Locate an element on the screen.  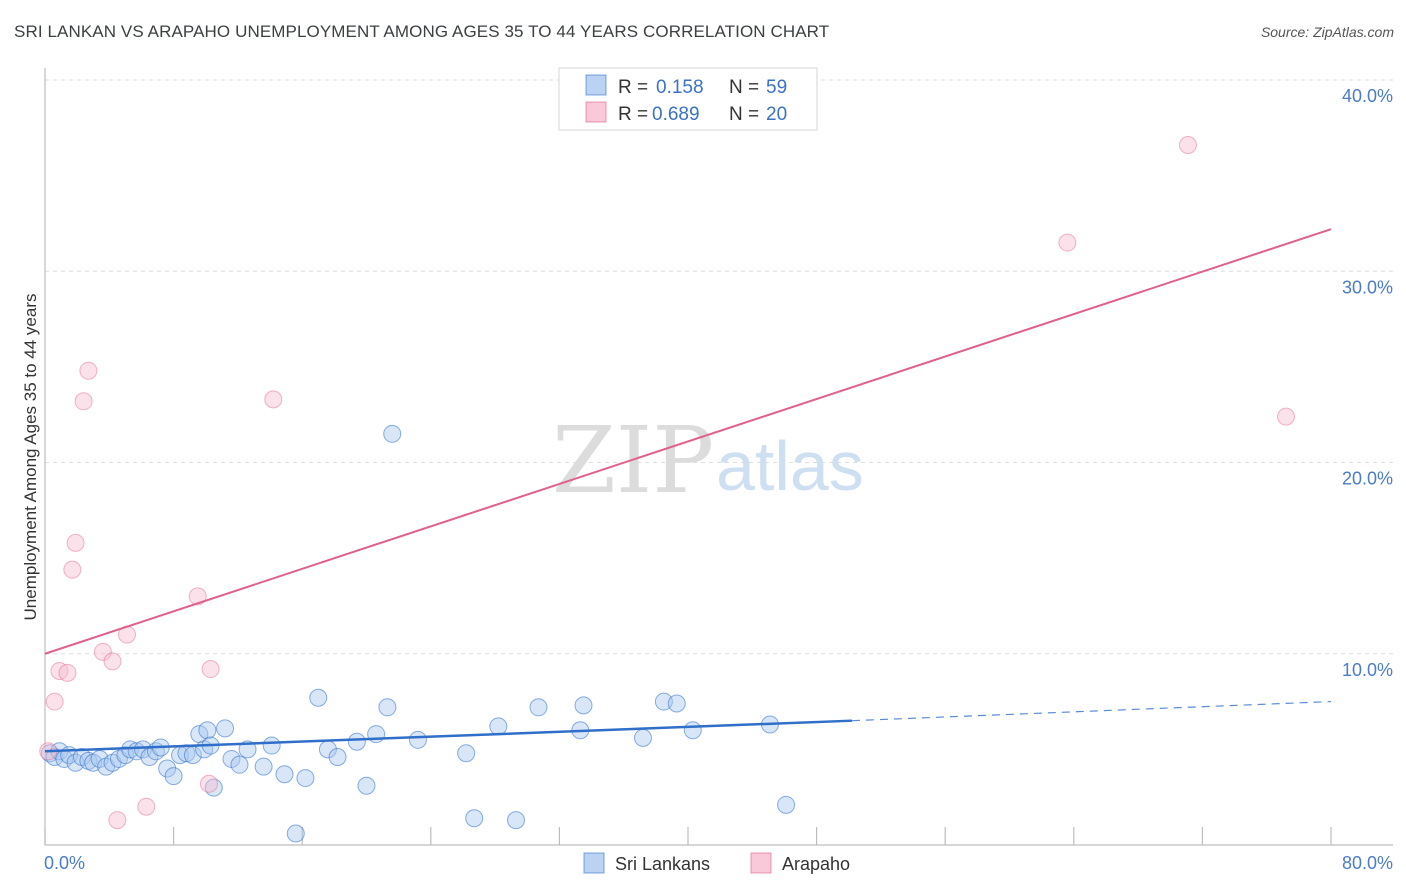
legend-r-label-sri-lankans: R = is located at coordinates (633, 87).